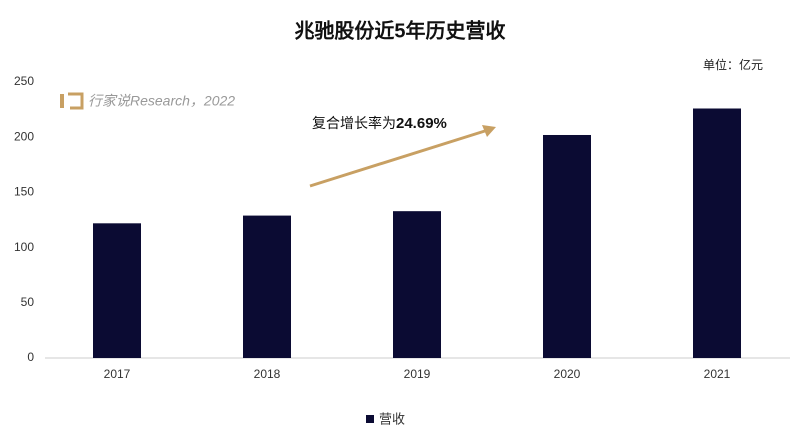  What do you see at coordinates (267, 374) in the screenshot?
I see `x-tick-label: 2018` at bounding box center [267, 374].